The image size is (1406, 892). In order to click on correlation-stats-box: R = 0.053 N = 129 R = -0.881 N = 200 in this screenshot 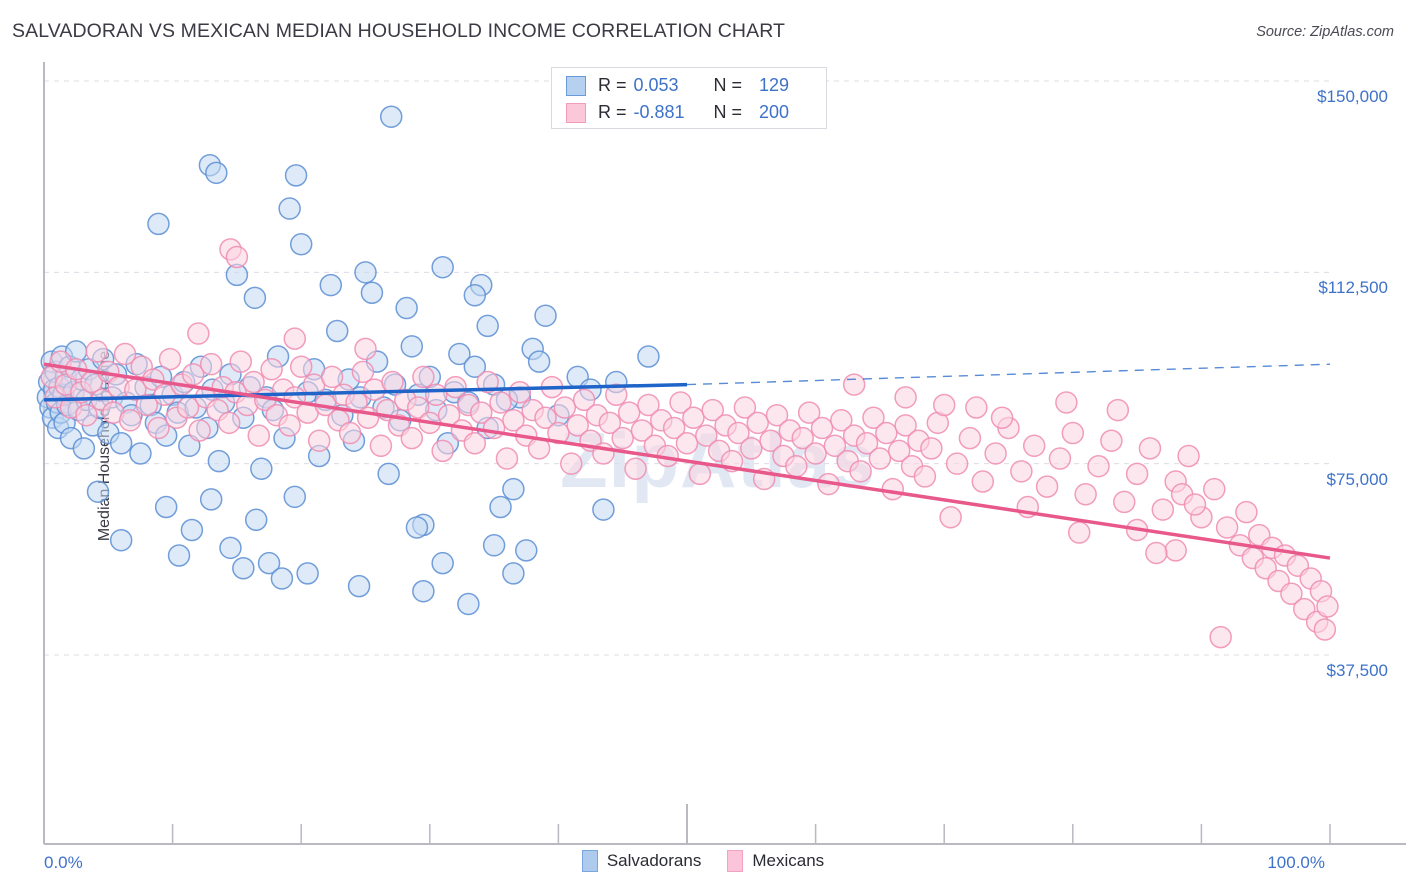, I will do `click(689, 98)`.